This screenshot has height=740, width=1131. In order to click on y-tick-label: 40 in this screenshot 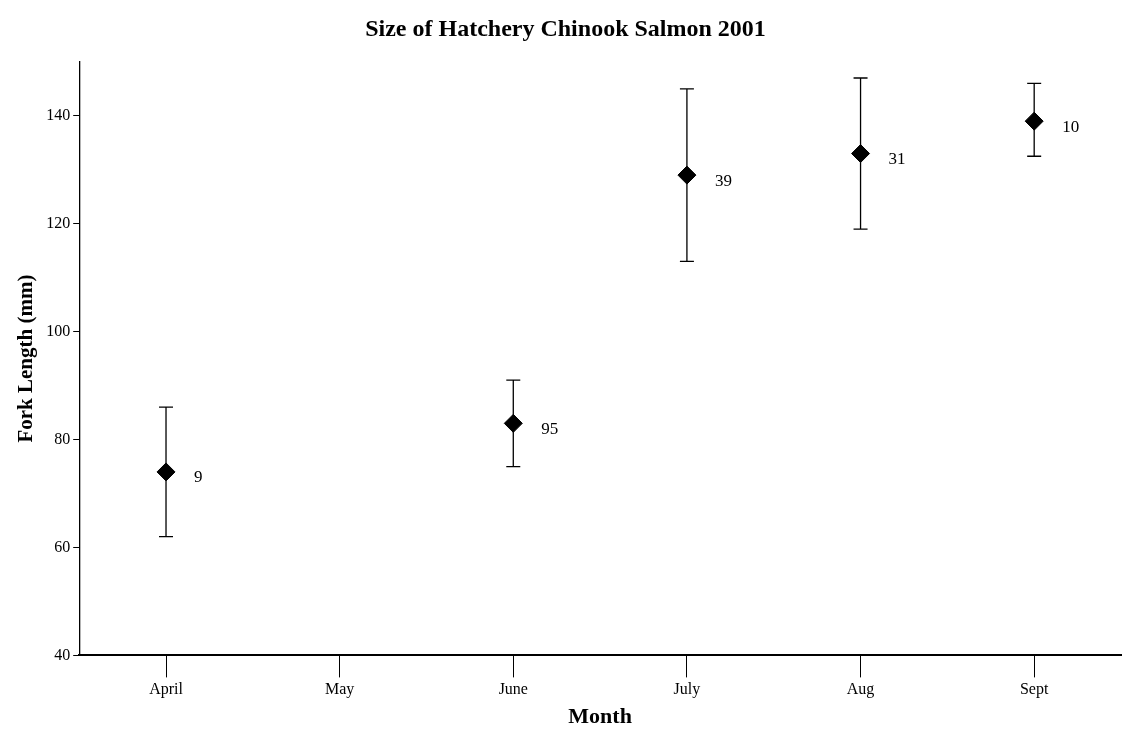, I will do `click(62, 654)`.